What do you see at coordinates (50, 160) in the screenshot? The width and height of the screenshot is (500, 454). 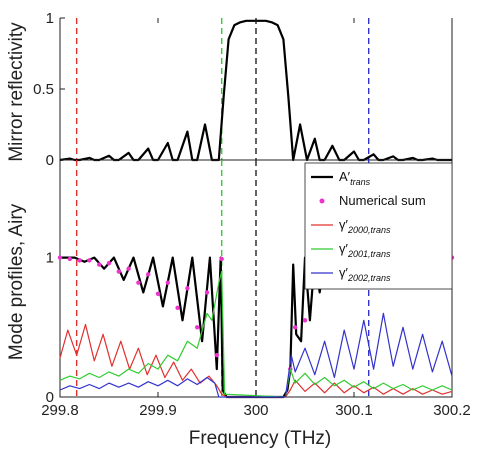 I see `top-ytick-label-0: 0` at bounding box center [50, 160].